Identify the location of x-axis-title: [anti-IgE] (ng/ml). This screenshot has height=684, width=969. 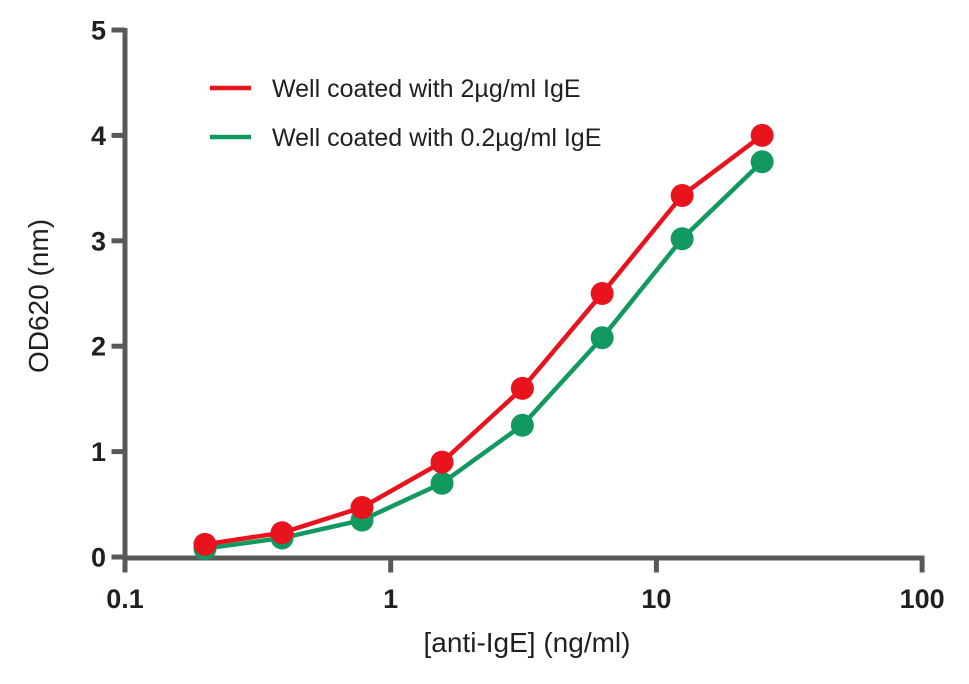
(527, 642).